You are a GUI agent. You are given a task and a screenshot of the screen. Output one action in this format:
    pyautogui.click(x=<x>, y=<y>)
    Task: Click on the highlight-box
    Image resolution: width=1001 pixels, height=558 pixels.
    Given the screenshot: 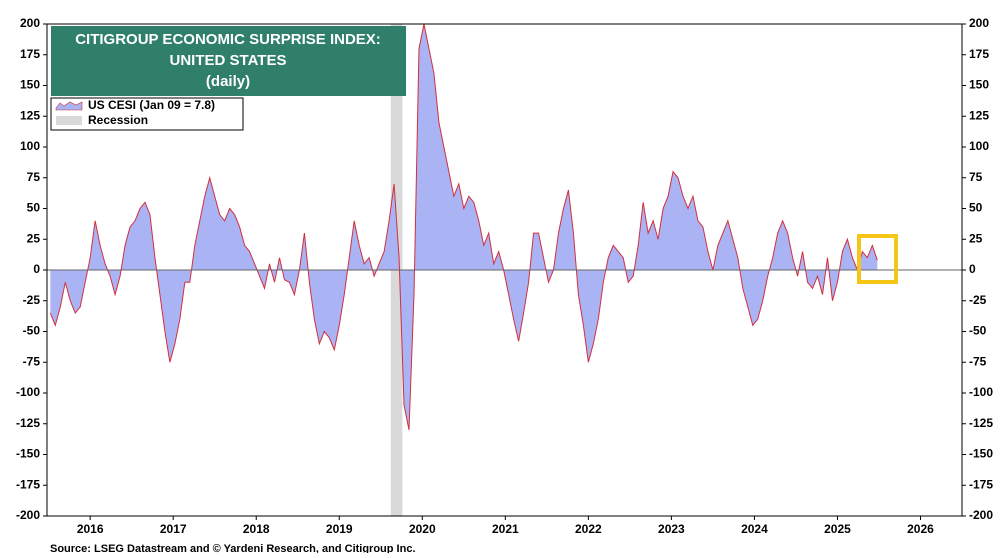 What is the action you would take?
    pyautogui.click(x=877, y=259)
    